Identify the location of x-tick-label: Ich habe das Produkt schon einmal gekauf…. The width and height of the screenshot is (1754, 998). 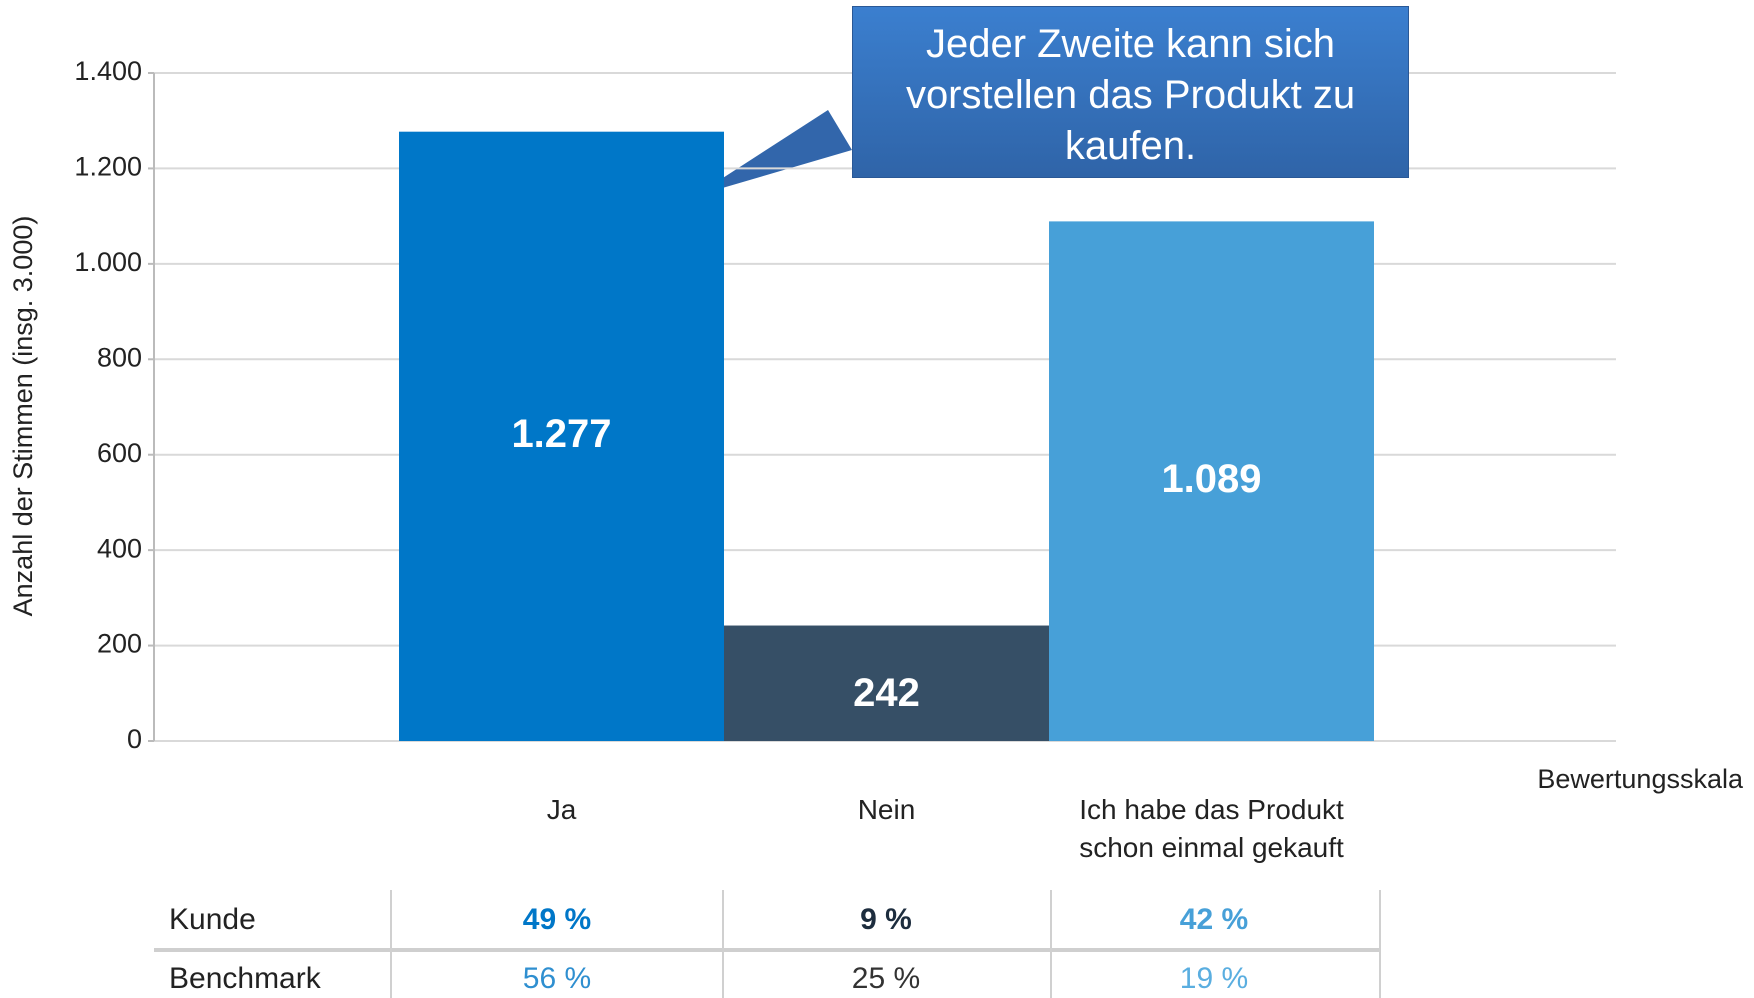
(1211, 828).